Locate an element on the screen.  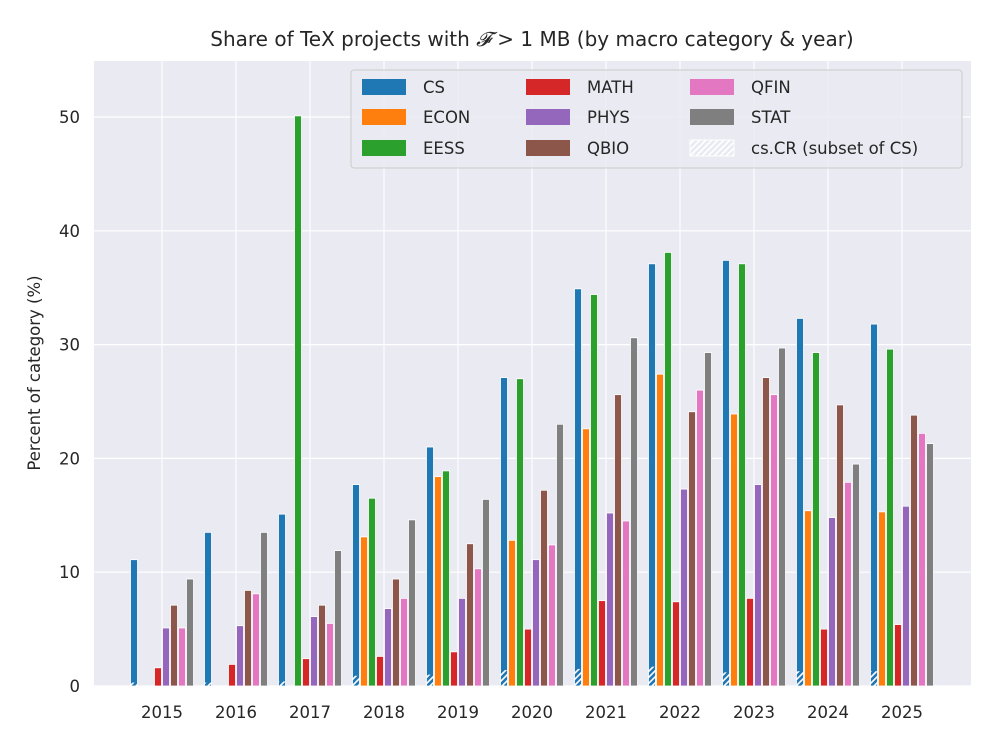
x-tick-label: 2024 is located at coordinates (828, 712).